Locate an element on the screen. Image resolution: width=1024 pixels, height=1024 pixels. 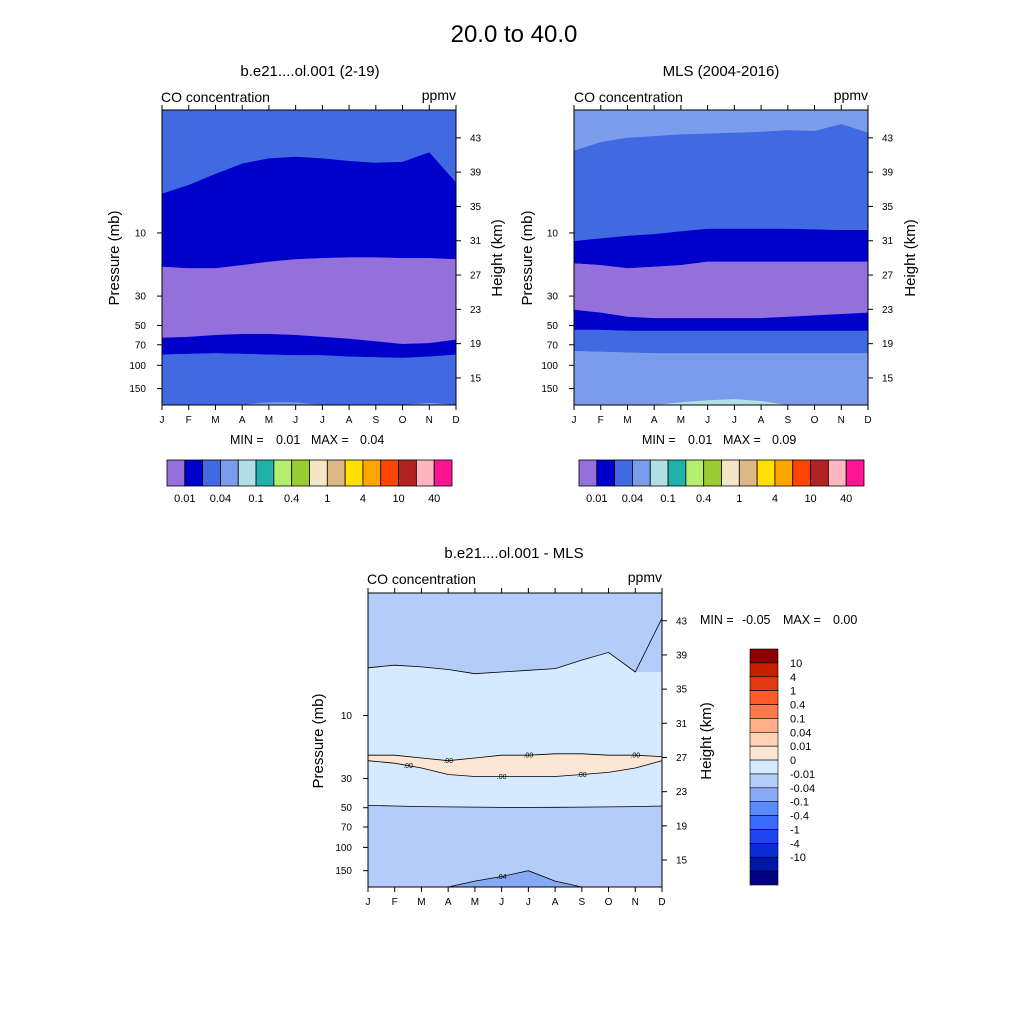
height-tick-label: 27 is located at coordinates (682, 758).